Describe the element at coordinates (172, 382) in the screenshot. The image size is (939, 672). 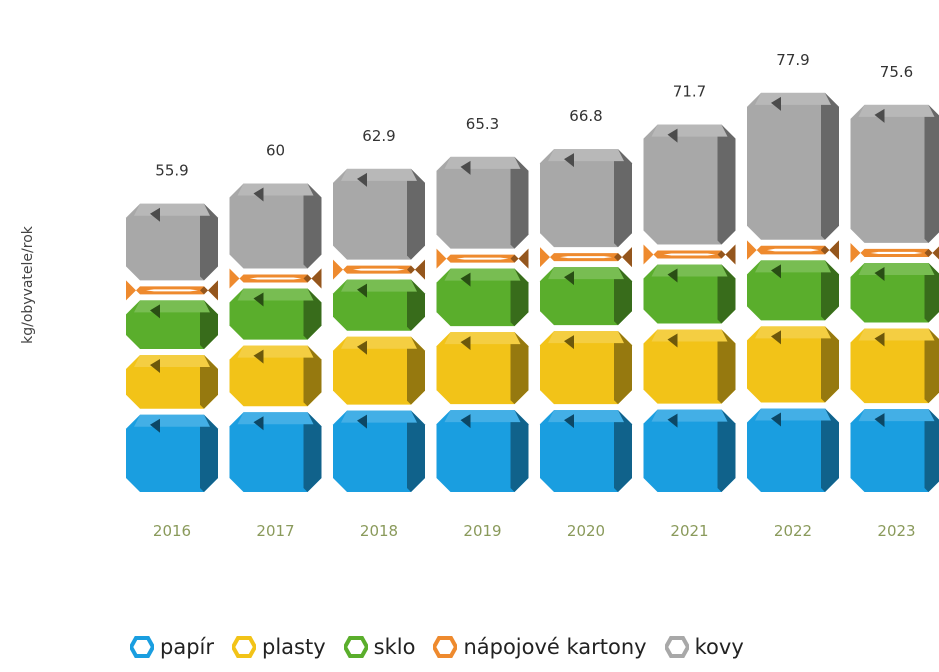
I see `bar-plasty-2016` at that location.